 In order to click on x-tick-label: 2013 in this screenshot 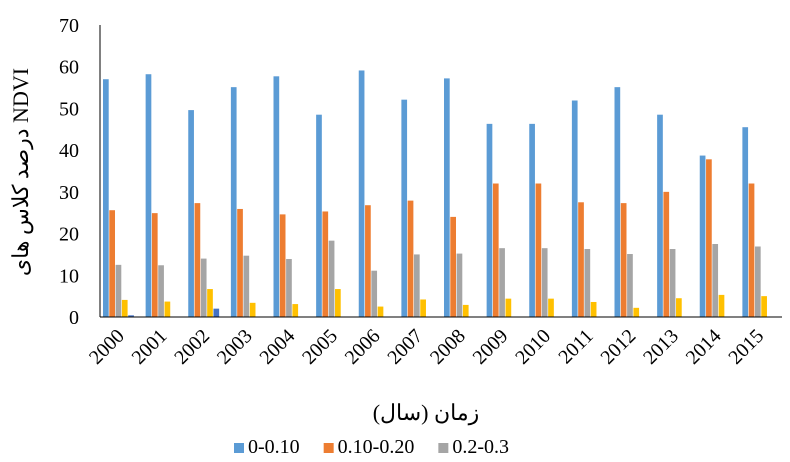, I will do `click(661, 347)`.